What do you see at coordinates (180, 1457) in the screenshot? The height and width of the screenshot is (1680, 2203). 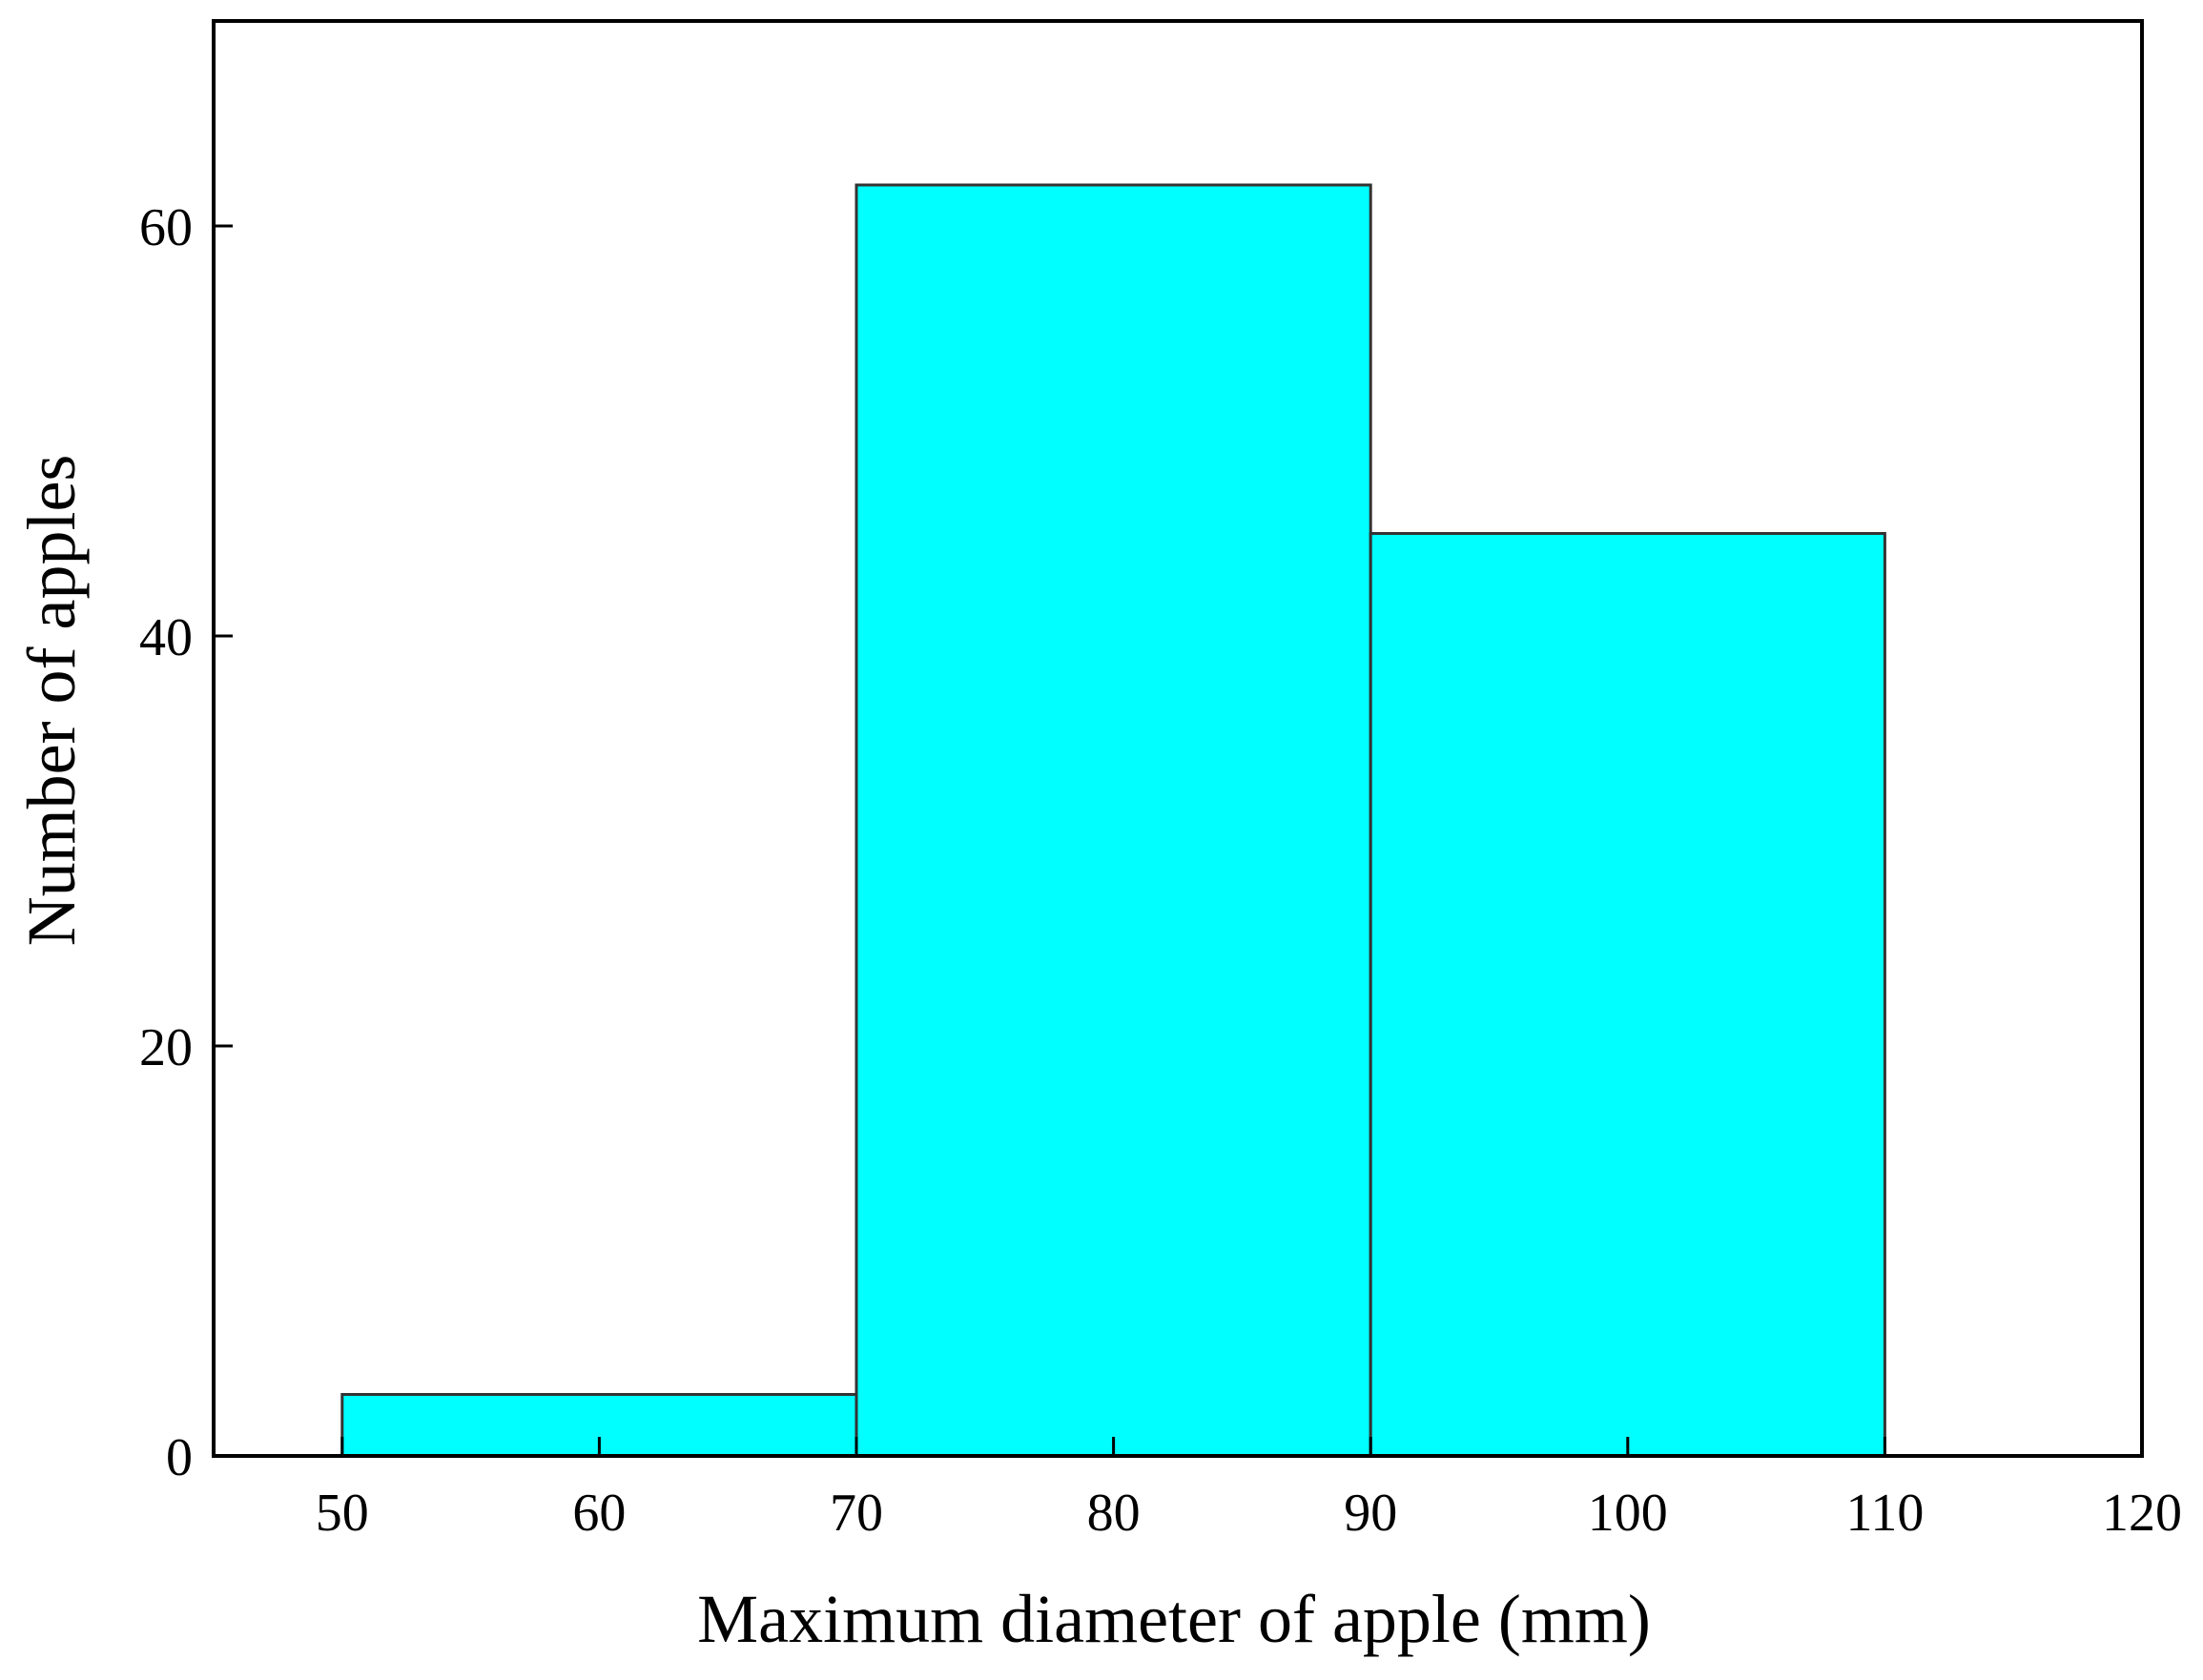 I see `y-tick-label-0: 0` at bounding box center [180, 1457].